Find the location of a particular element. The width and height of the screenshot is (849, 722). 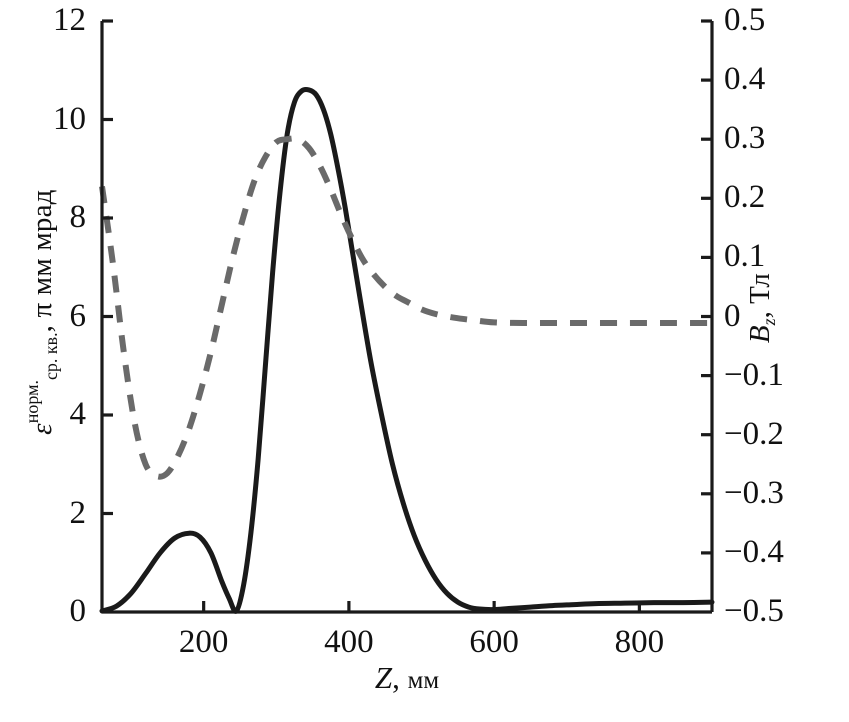

y-axis-left-unit: π мм мрад is located at coordinates (41, 253).